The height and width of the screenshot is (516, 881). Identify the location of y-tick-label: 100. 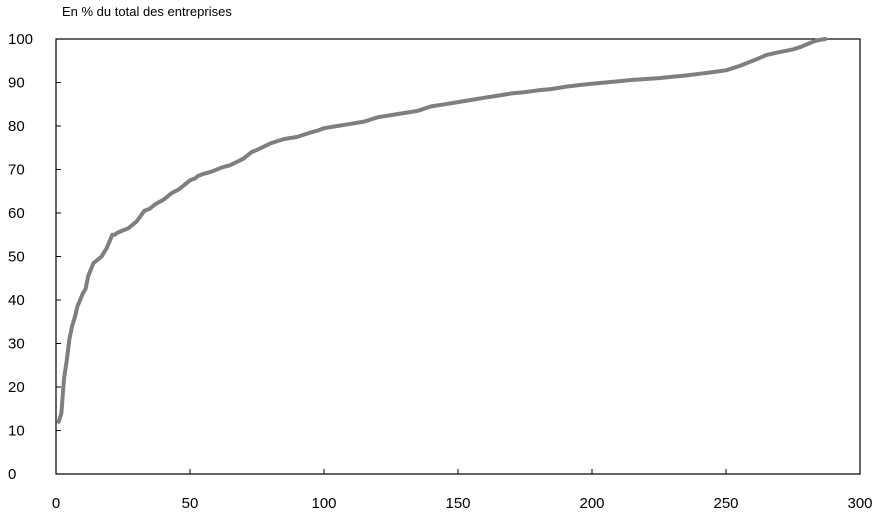
(20, 39).